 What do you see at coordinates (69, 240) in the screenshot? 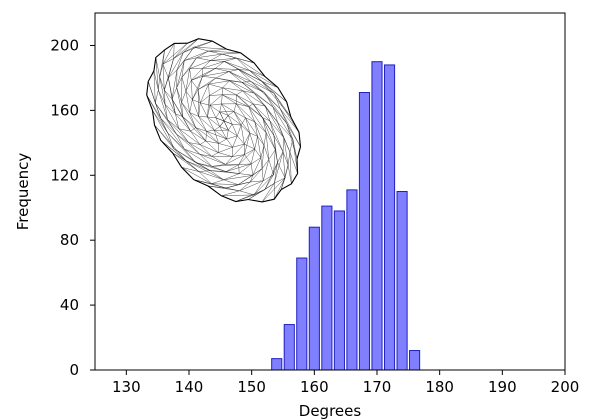
I see `y-tick-label: 80` at bounding box center [69, 240].